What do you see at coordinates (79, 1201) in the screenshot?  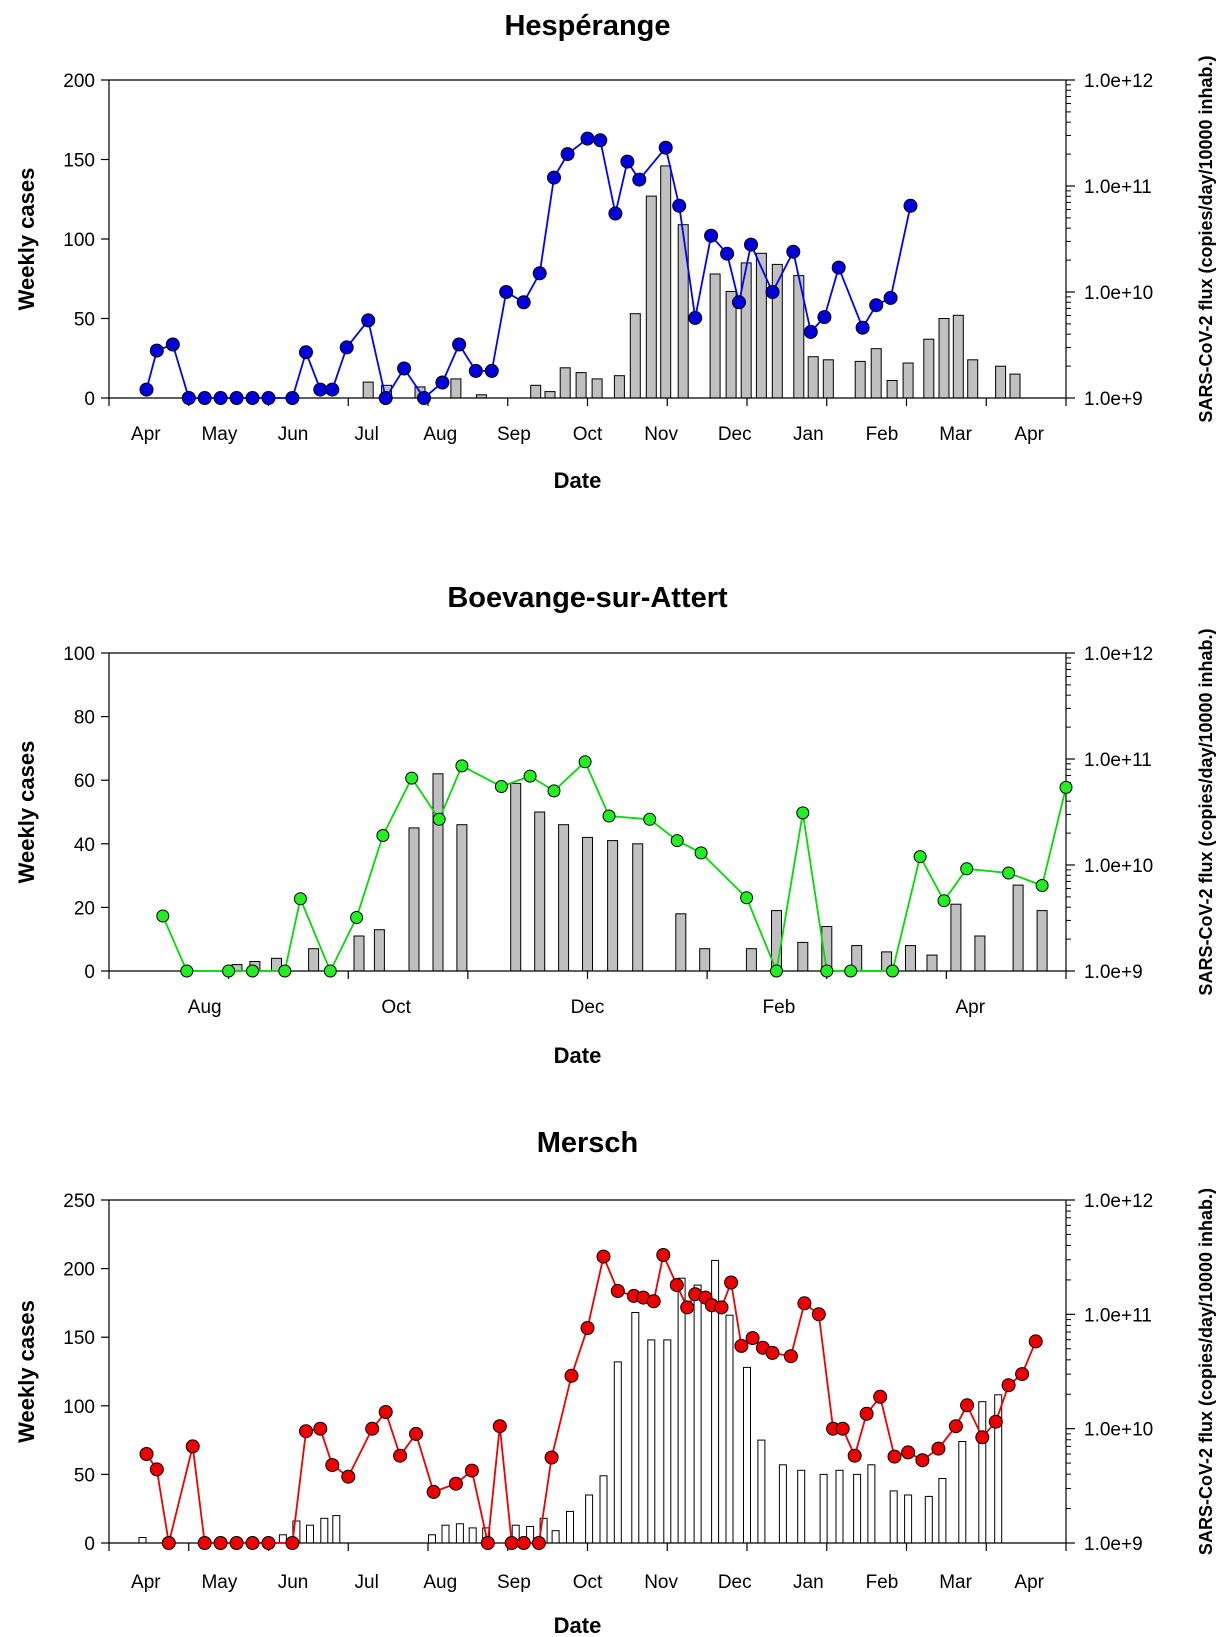 I see `y-tick-label: 250` at bounding box center [79, 1201].